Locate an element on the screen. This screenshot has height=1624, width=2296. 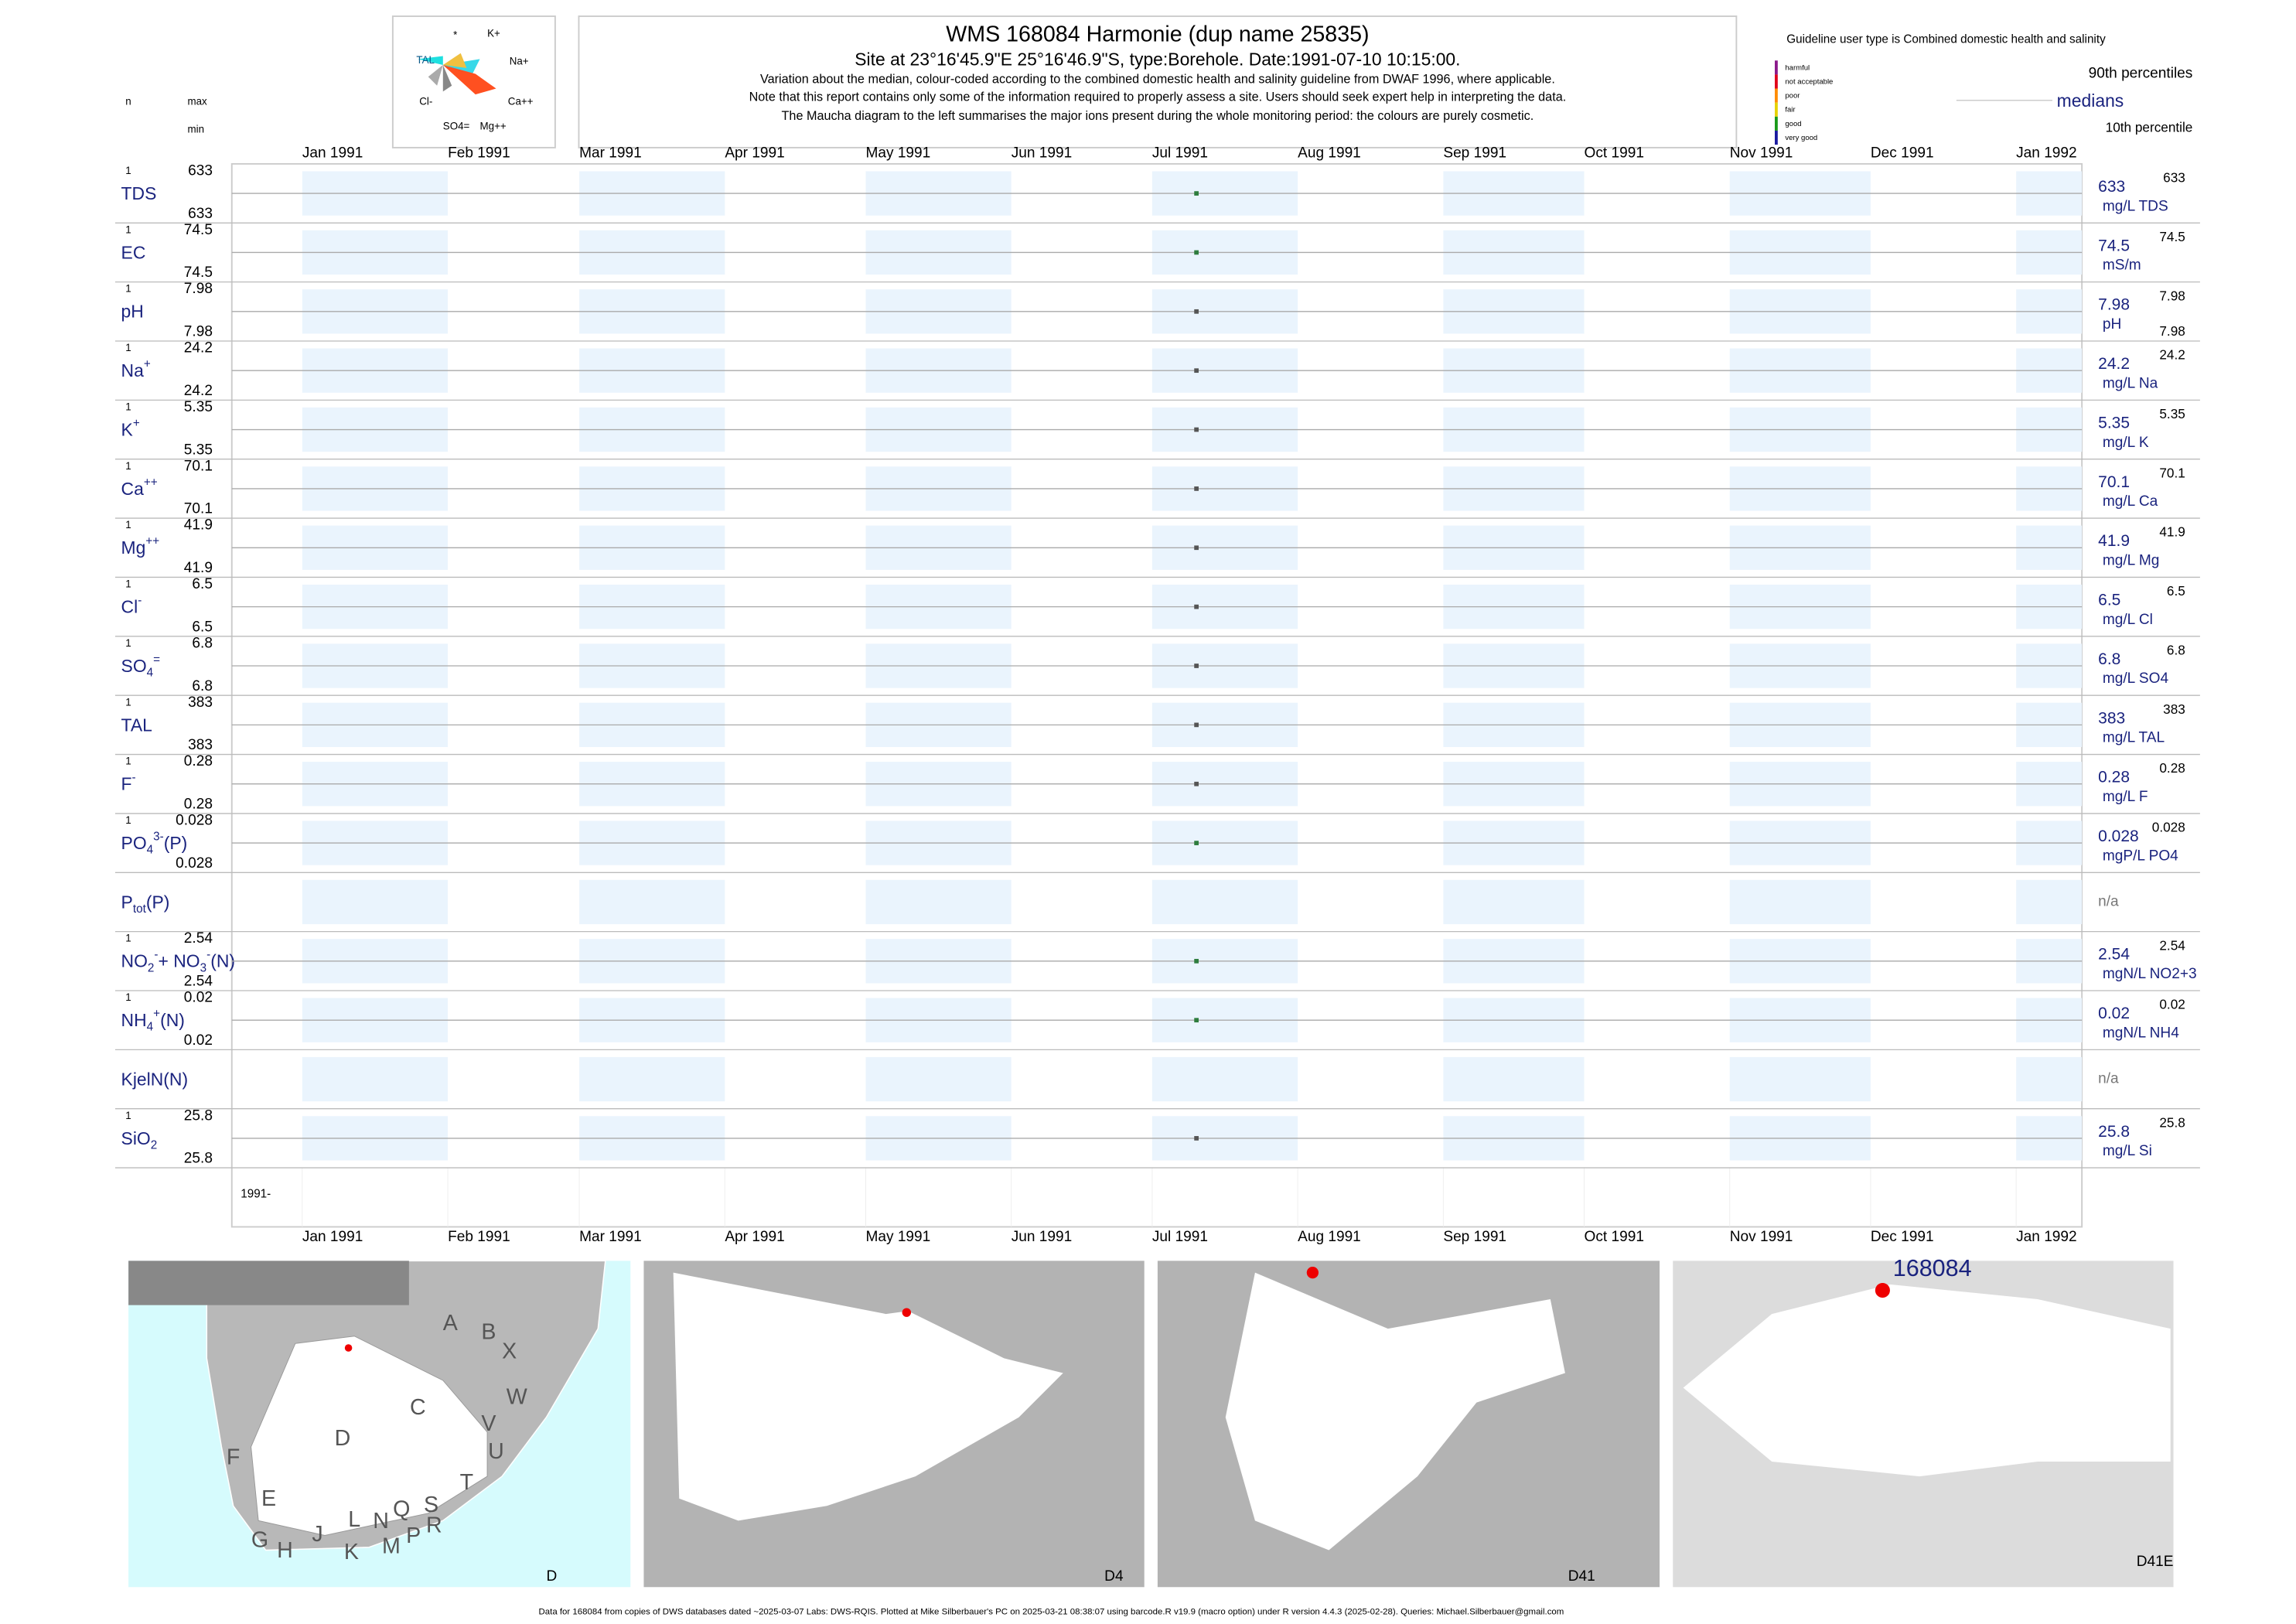
min: 0.02 is located at coordinates (198, 1040).